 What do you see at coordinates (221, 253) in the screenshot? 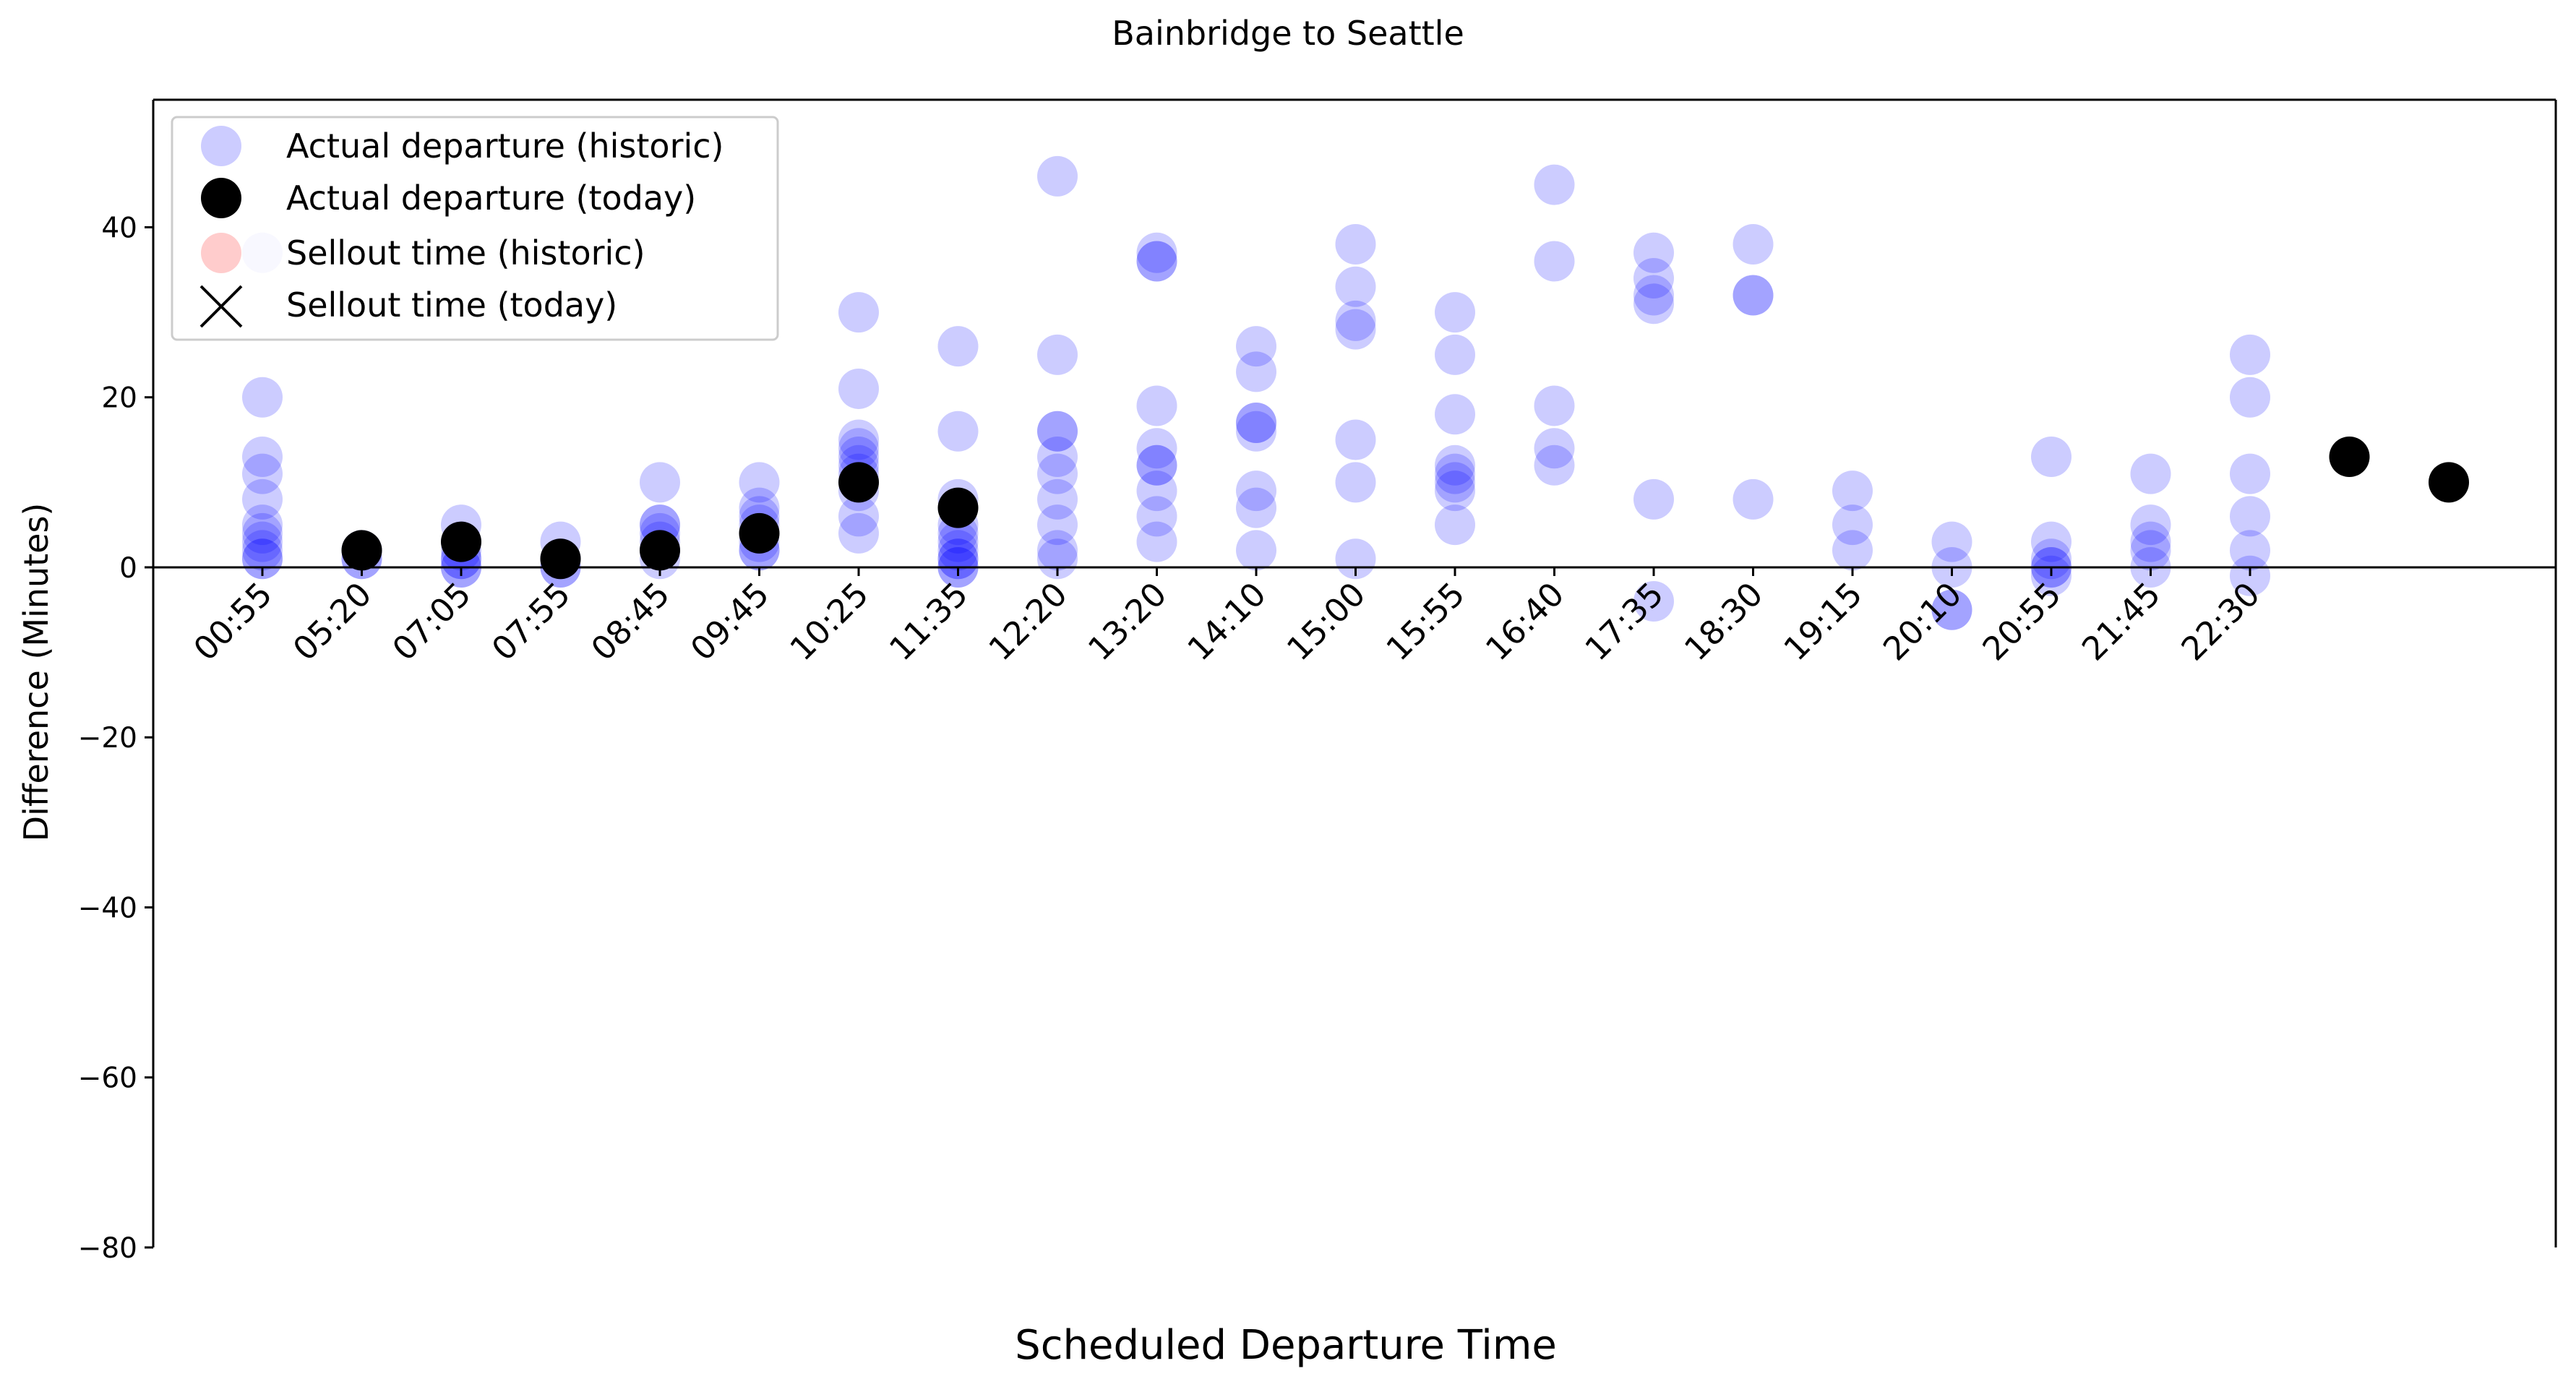
I see `legend-marker-historic-sellout` at bounding box center [221, 253].